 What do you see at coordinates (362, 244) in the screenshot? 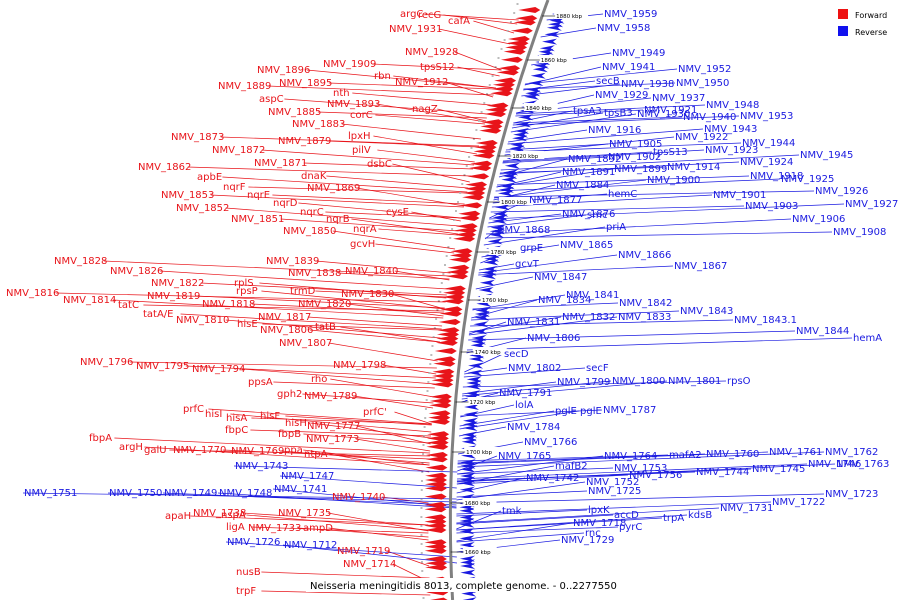
I see `forward-gene-label: gcvH` at bounding box center [362, 244].